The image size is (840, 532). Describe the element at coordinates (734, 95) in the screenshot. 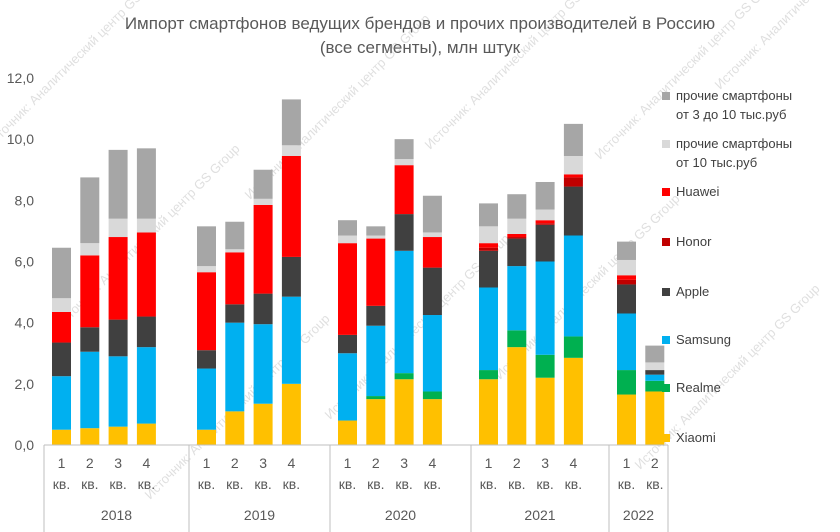

I see `legend-label: прочие смартфоны` at that location.